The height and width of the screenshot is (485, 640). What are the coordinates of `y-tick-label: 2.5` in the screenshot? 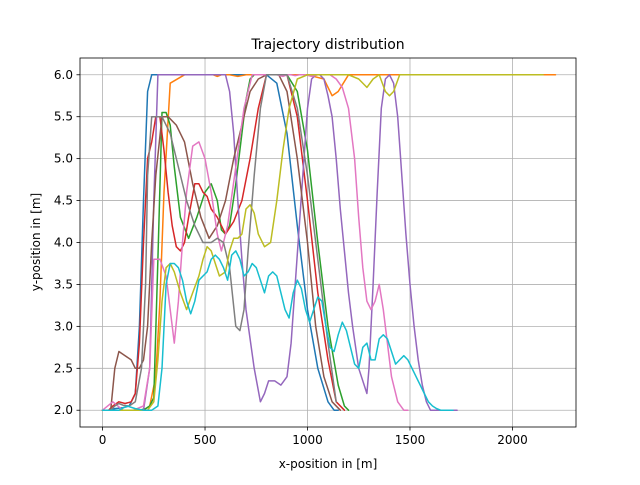 It's located at (63, 368).